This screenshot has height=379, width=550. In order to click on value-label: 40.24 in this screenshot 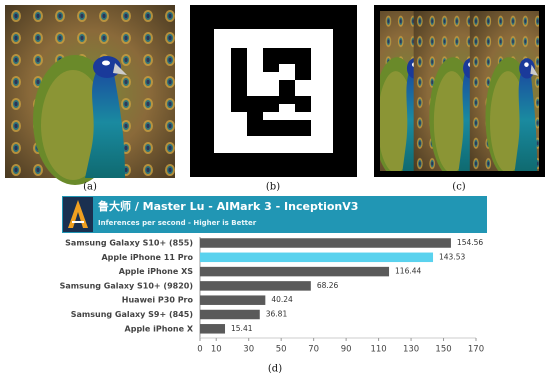, I will do `click(282, 299)`.